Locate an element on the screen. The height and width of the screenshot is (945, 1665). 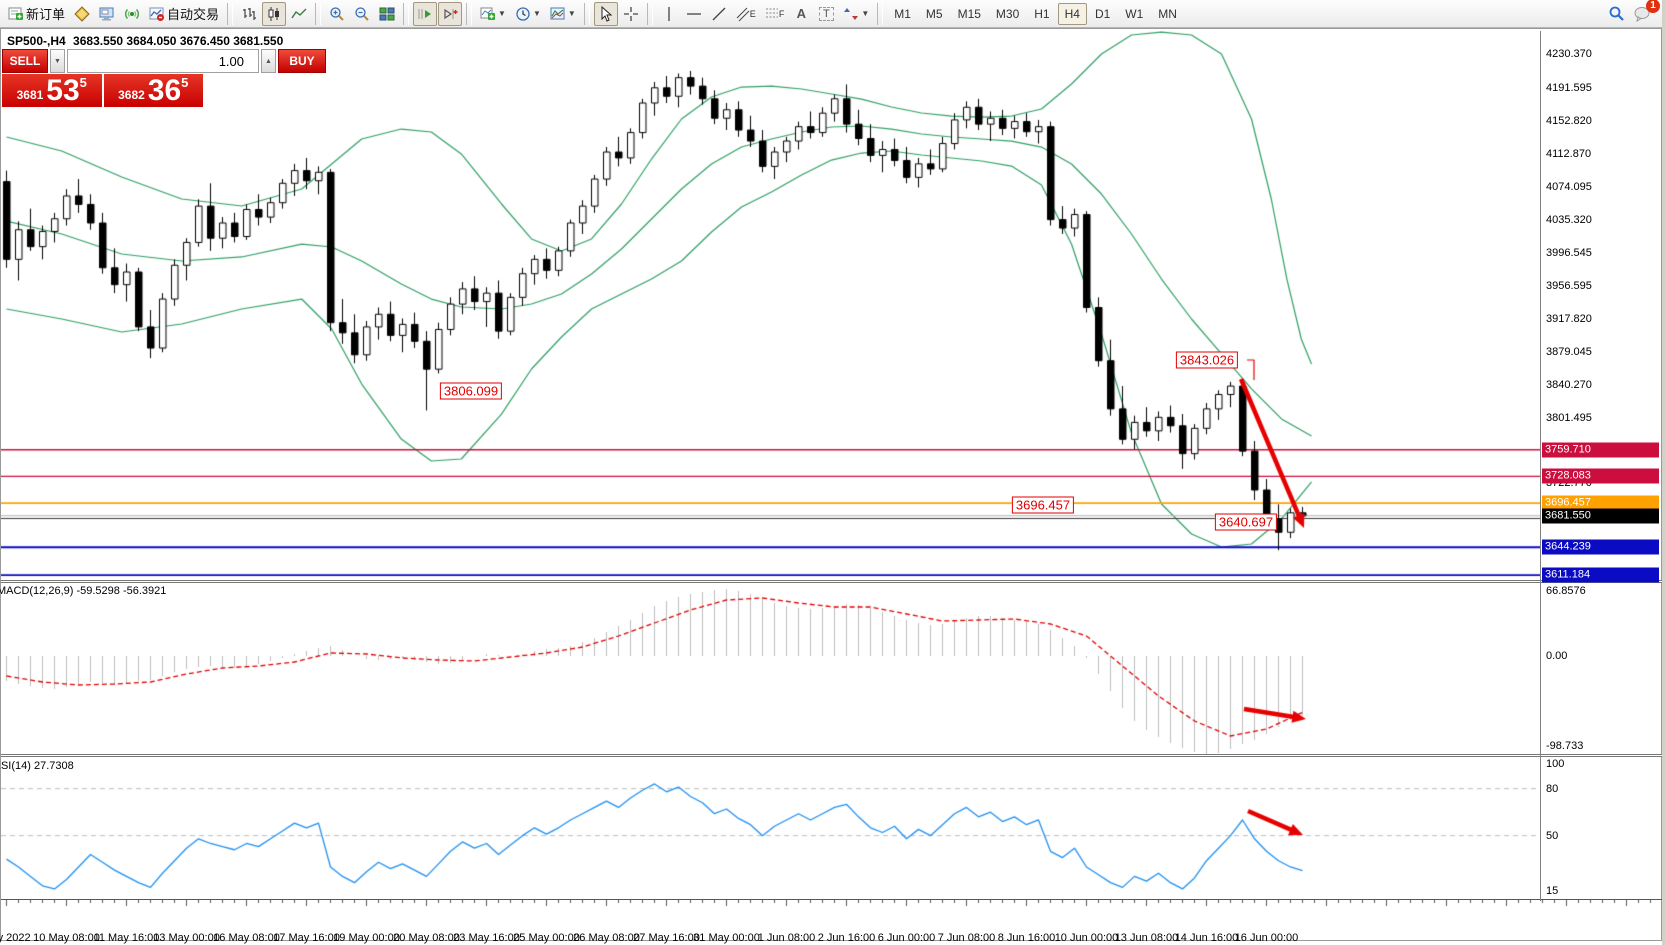
cursor-arrow-icon is located at coordinates (607, 13).